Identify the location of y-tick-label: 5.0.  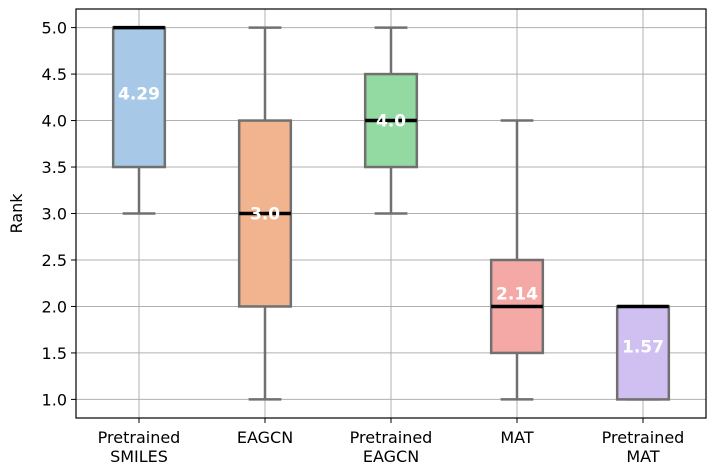
(54, 28).